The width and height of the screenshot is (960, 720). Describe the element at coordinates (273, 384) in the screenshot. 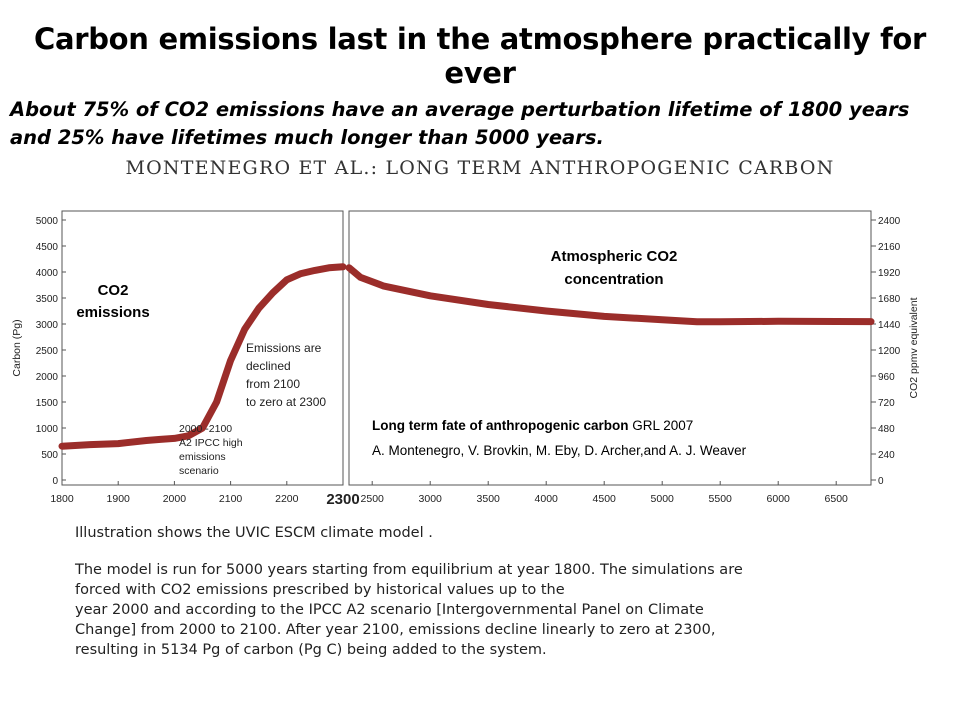

I see `annotation-line: from 2100` at that location.